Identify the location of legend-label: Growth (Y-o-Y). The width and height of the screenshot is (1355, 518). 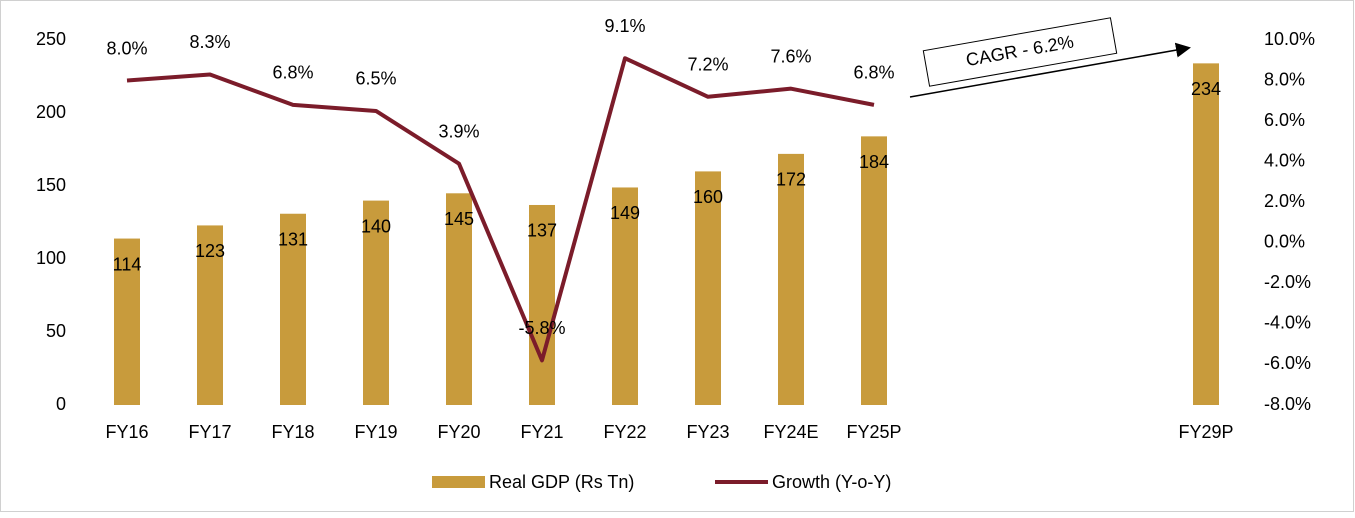
(831, 482).